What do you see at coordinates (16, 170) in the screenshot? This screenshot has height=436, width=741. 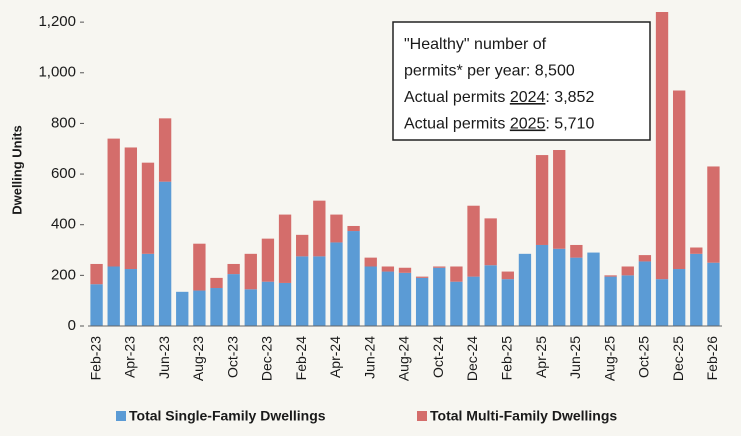 I see `y-axis-label: Dwelling Units` at bounding box center [16, 170].